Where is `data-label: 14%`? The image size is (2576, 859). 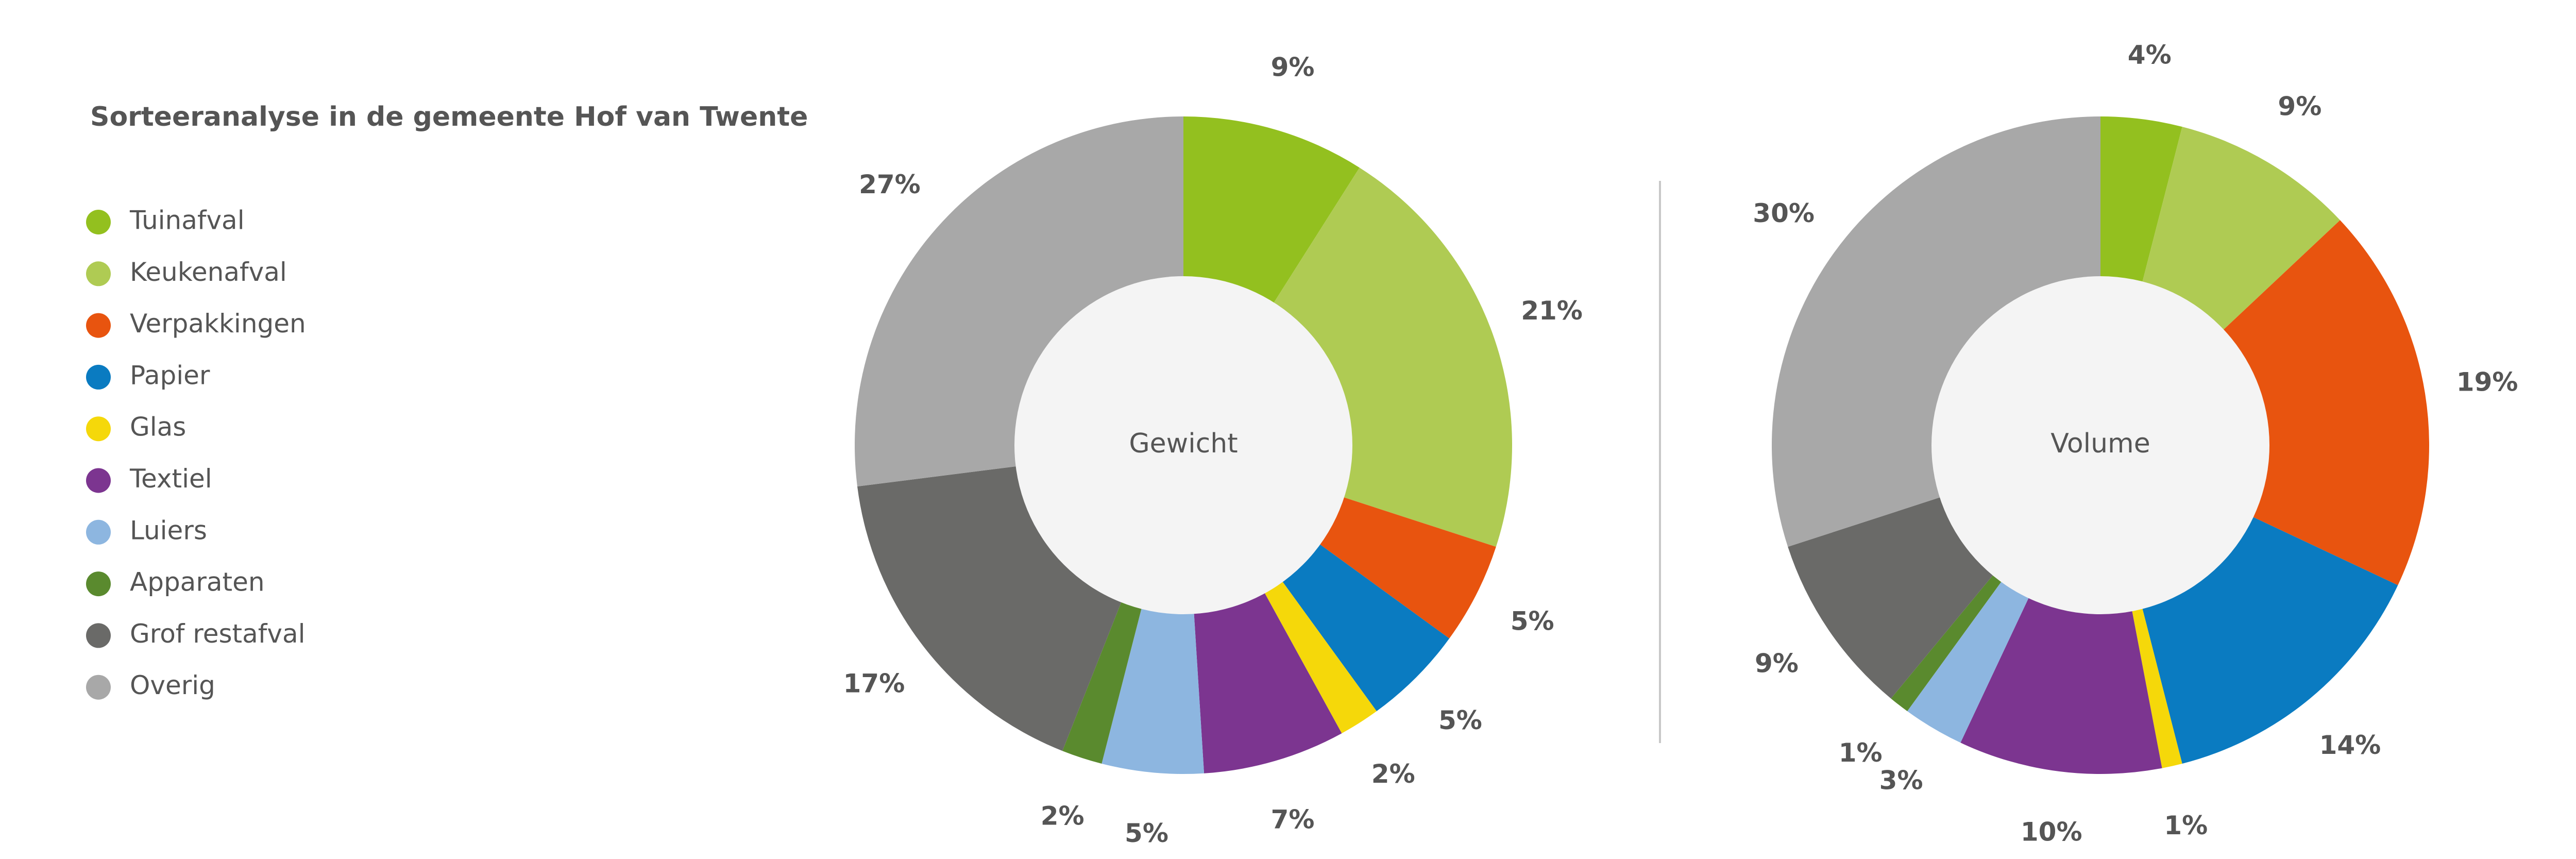 data-label: 14% is located at coordinates (2350, 745).